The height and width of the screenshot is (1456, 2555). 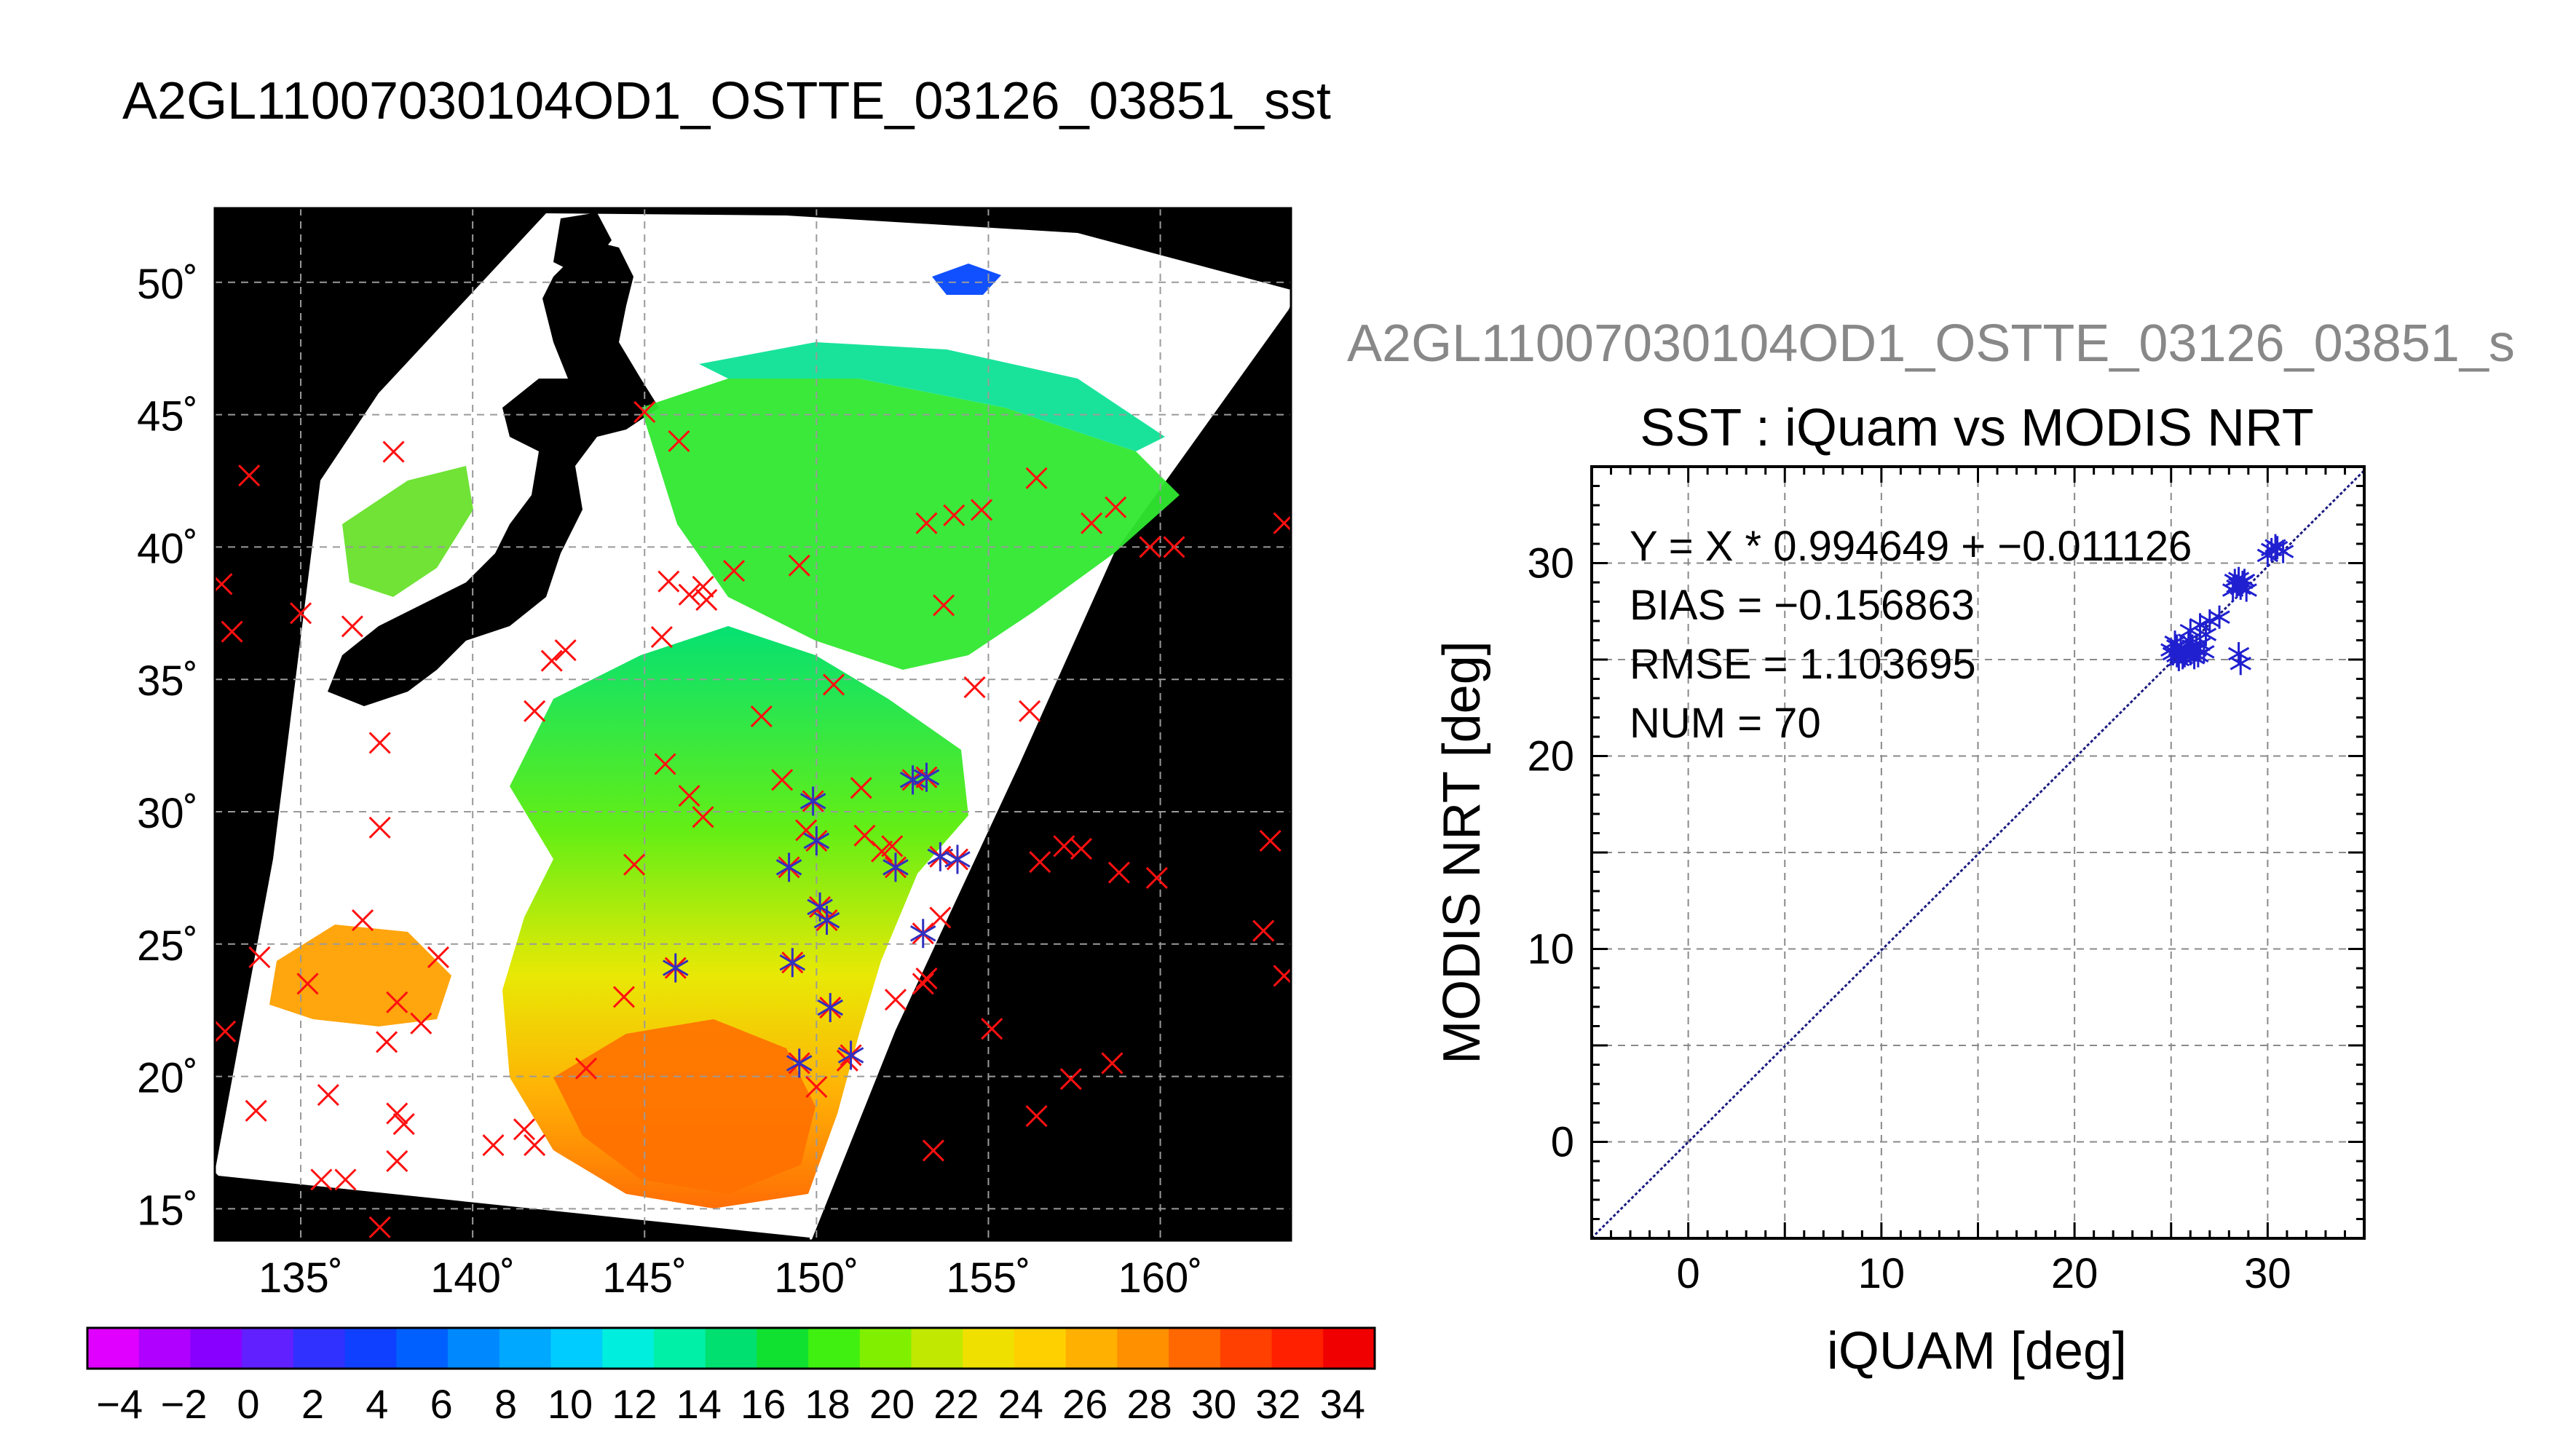 I want to click on longitude-label: 150˚, so click(x=816, y=1278).